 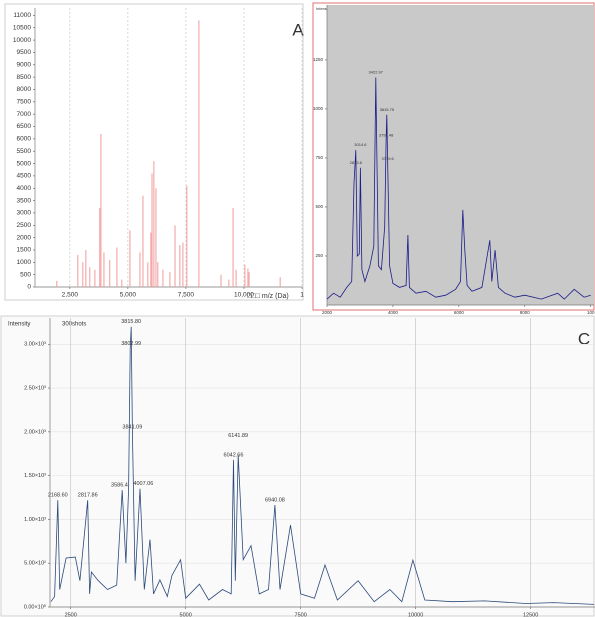 What do you see at coordinates (234, 455) in the screenshot?
I see `peak-label: 6042.66` at bounding box center [234, 455].